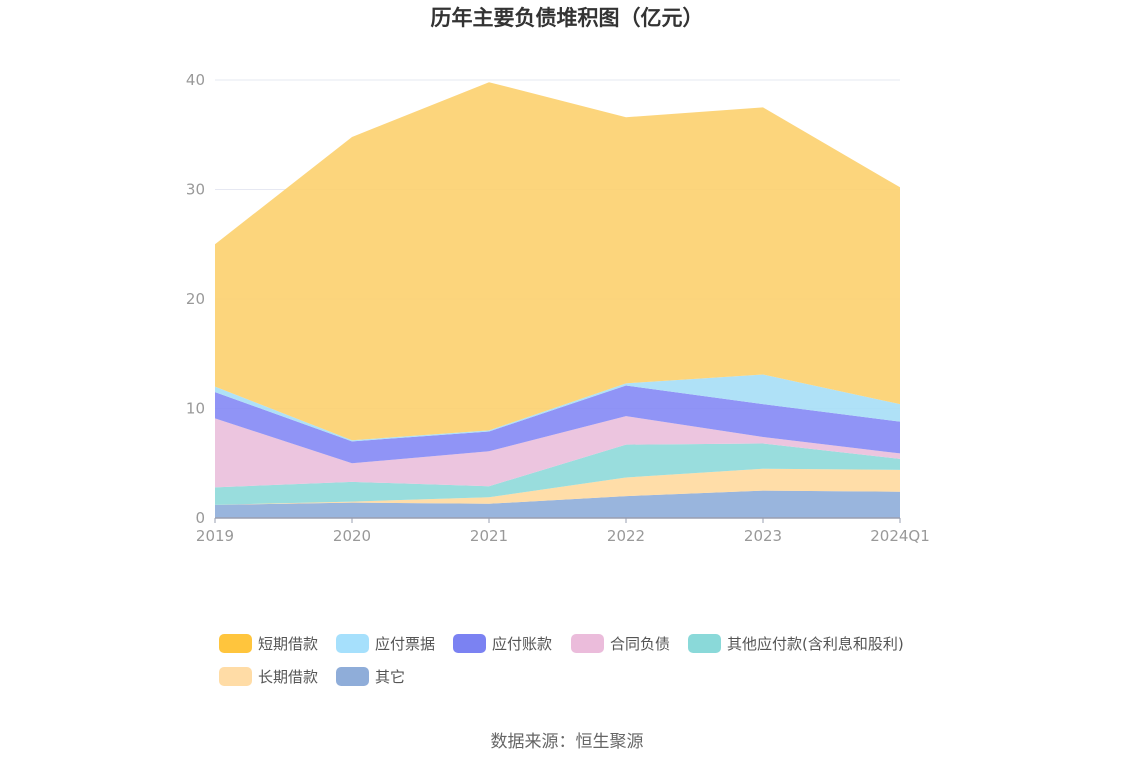 The width and height of the screenshot is (1134, 766). I want to click on legend-label: 其他应付款(含利息和股利), so click(815, 644).